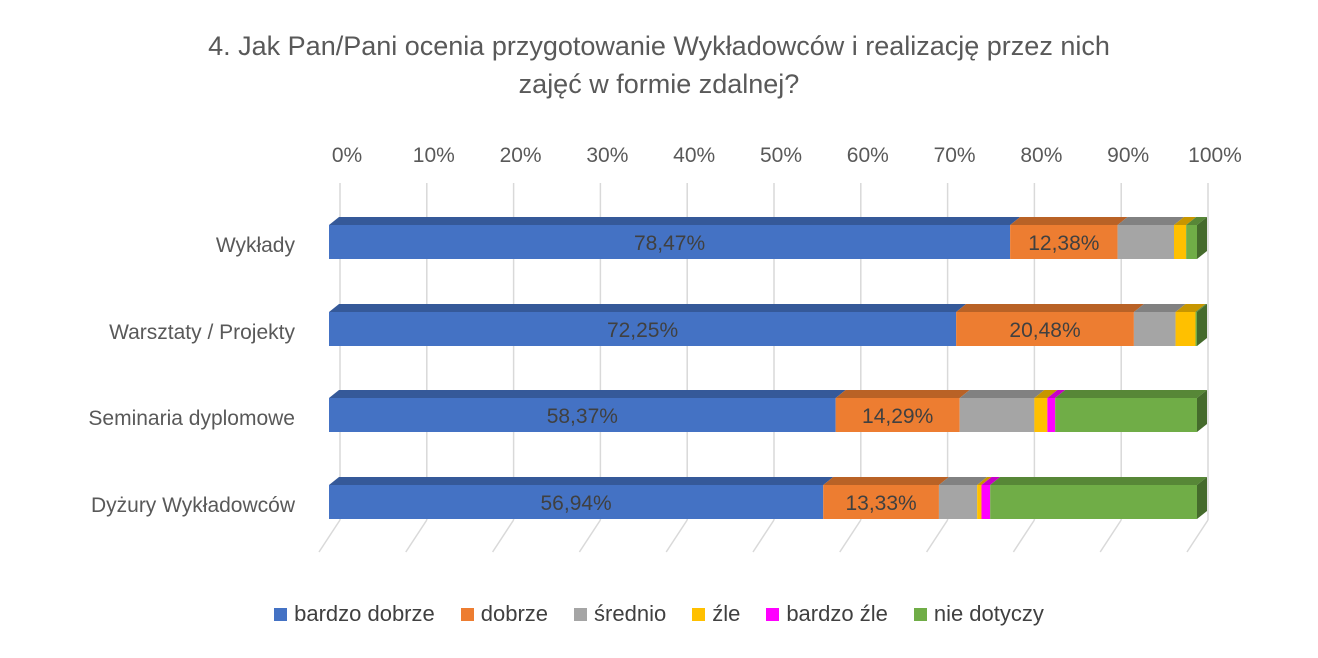  I want to click on data-label: 20,48%, so click(1044, 330).